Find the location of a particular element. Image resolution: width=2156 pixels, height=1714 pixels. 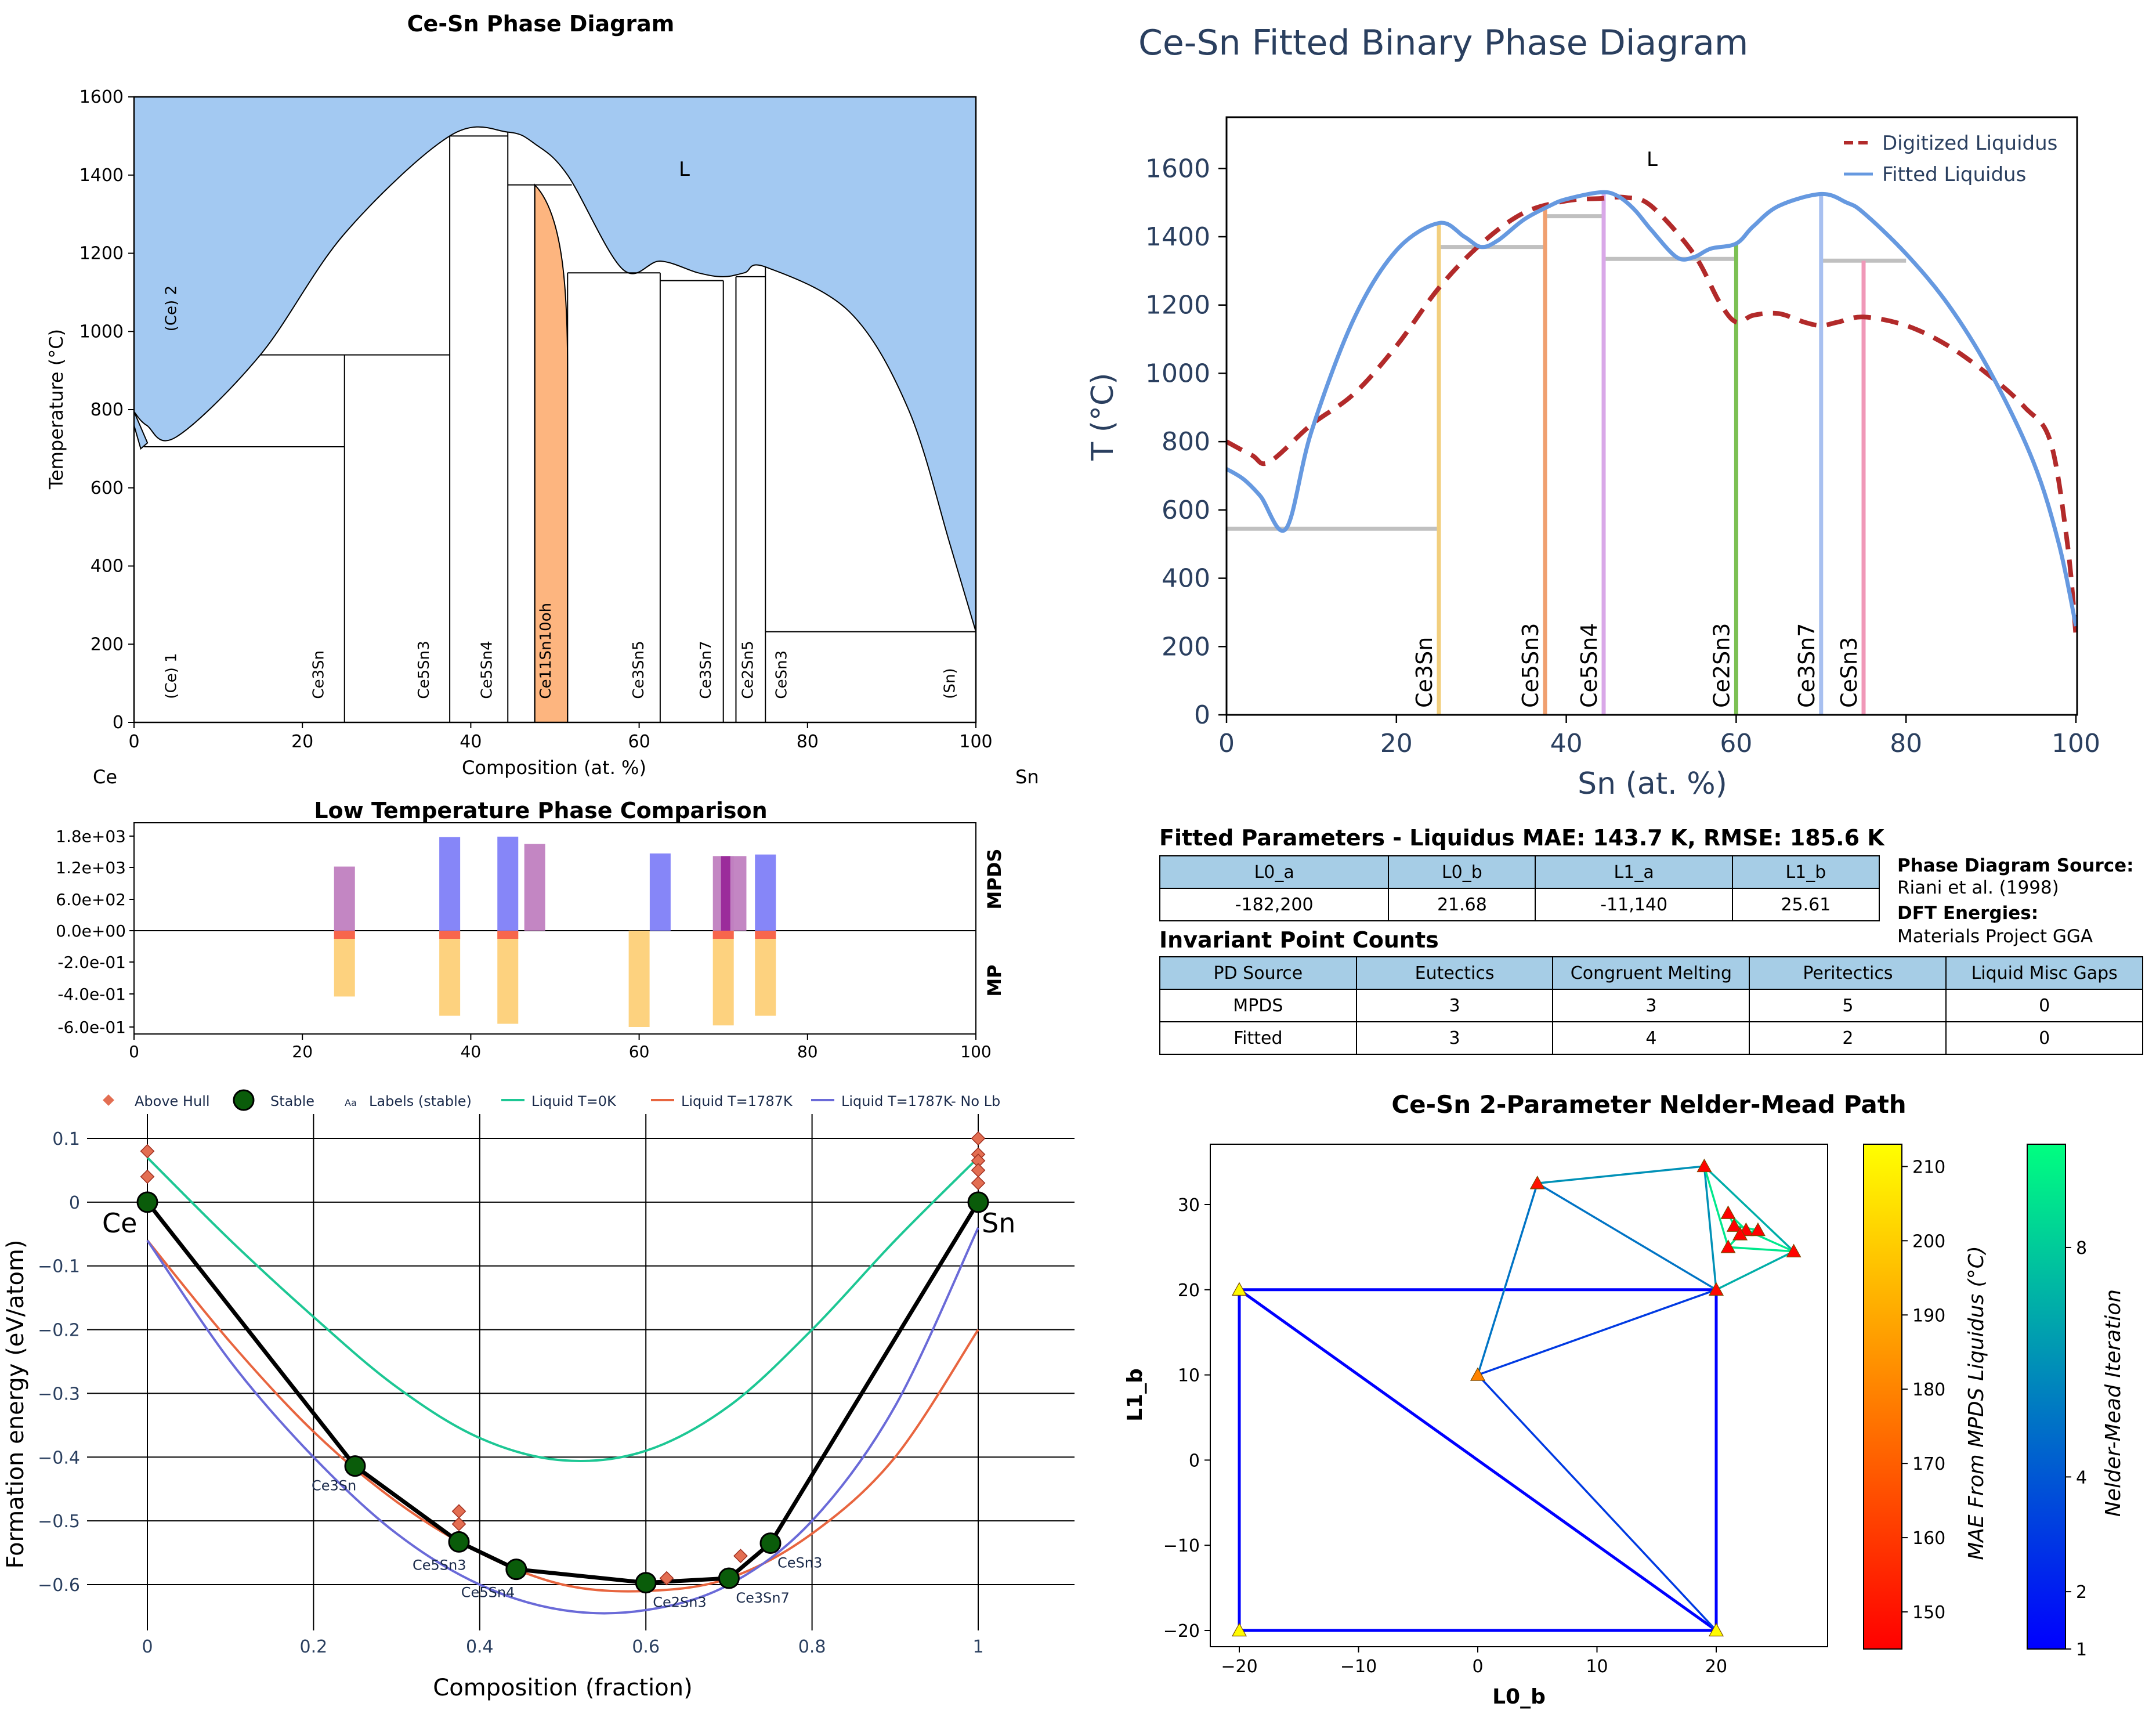

p1-left-element: Ce is located at coordinates (105, 777).